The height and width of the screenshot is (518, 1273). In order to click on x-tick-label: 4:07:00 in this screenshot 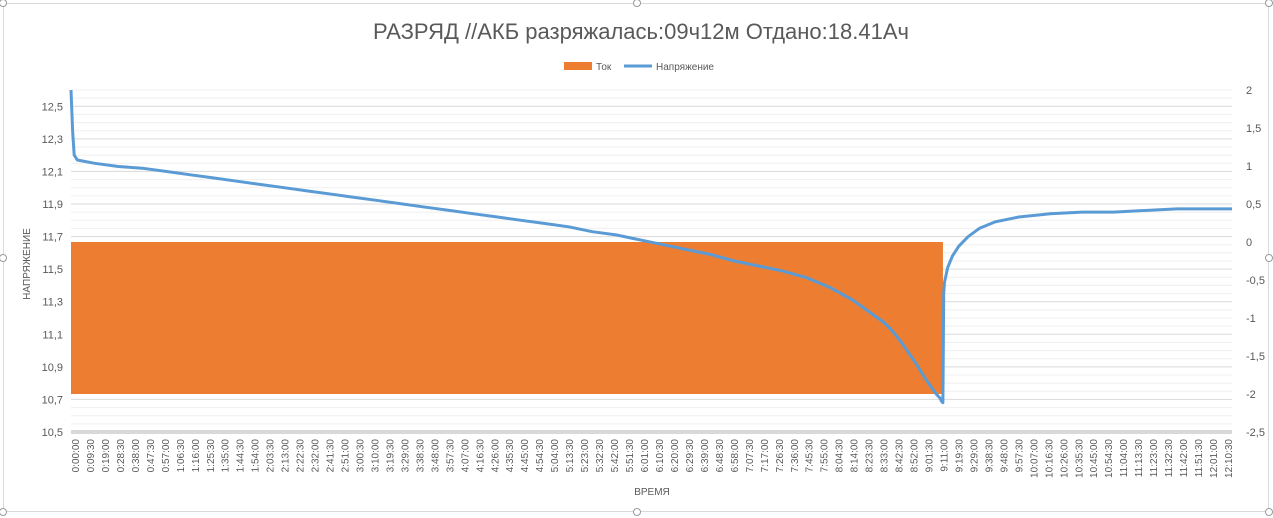, I will do `click(465, 456)`.